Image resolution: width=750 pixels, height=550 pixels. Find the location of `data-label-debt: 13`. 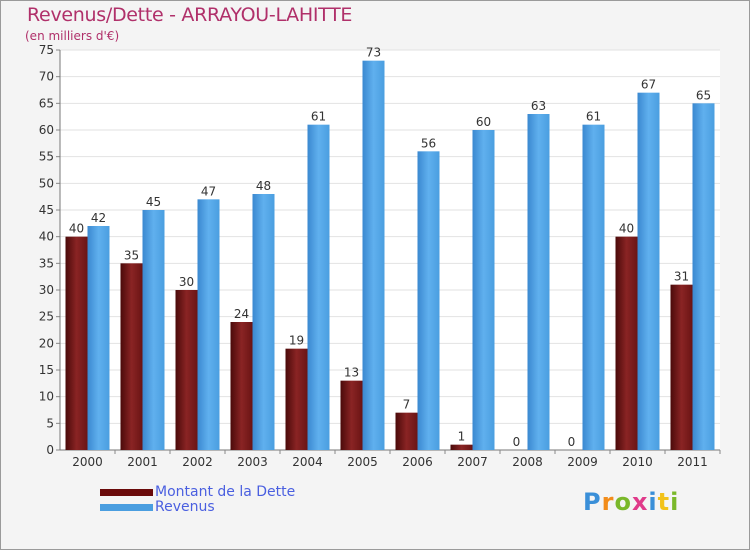

data-label-debt: 13 is located at coordinates (351, 373).